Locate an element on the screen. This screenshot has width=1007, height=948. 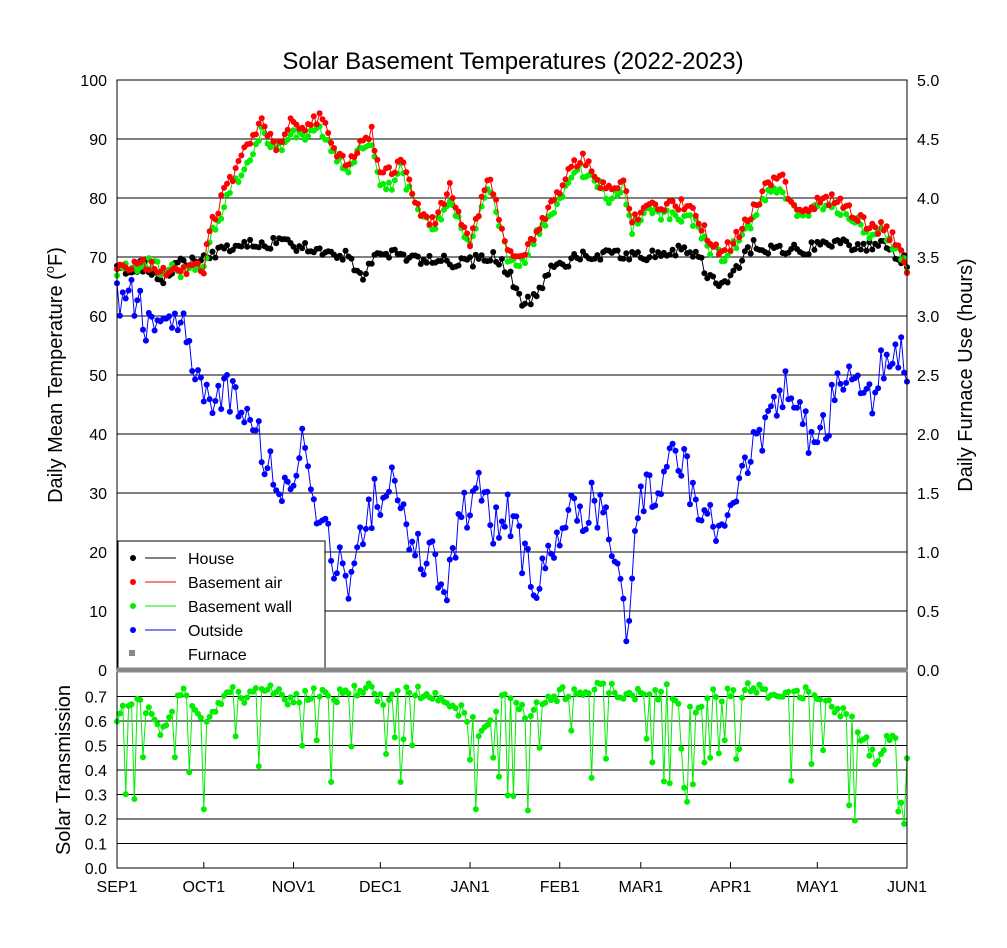
x-tick-label: MAY1 is located at coordinates (817, 887).